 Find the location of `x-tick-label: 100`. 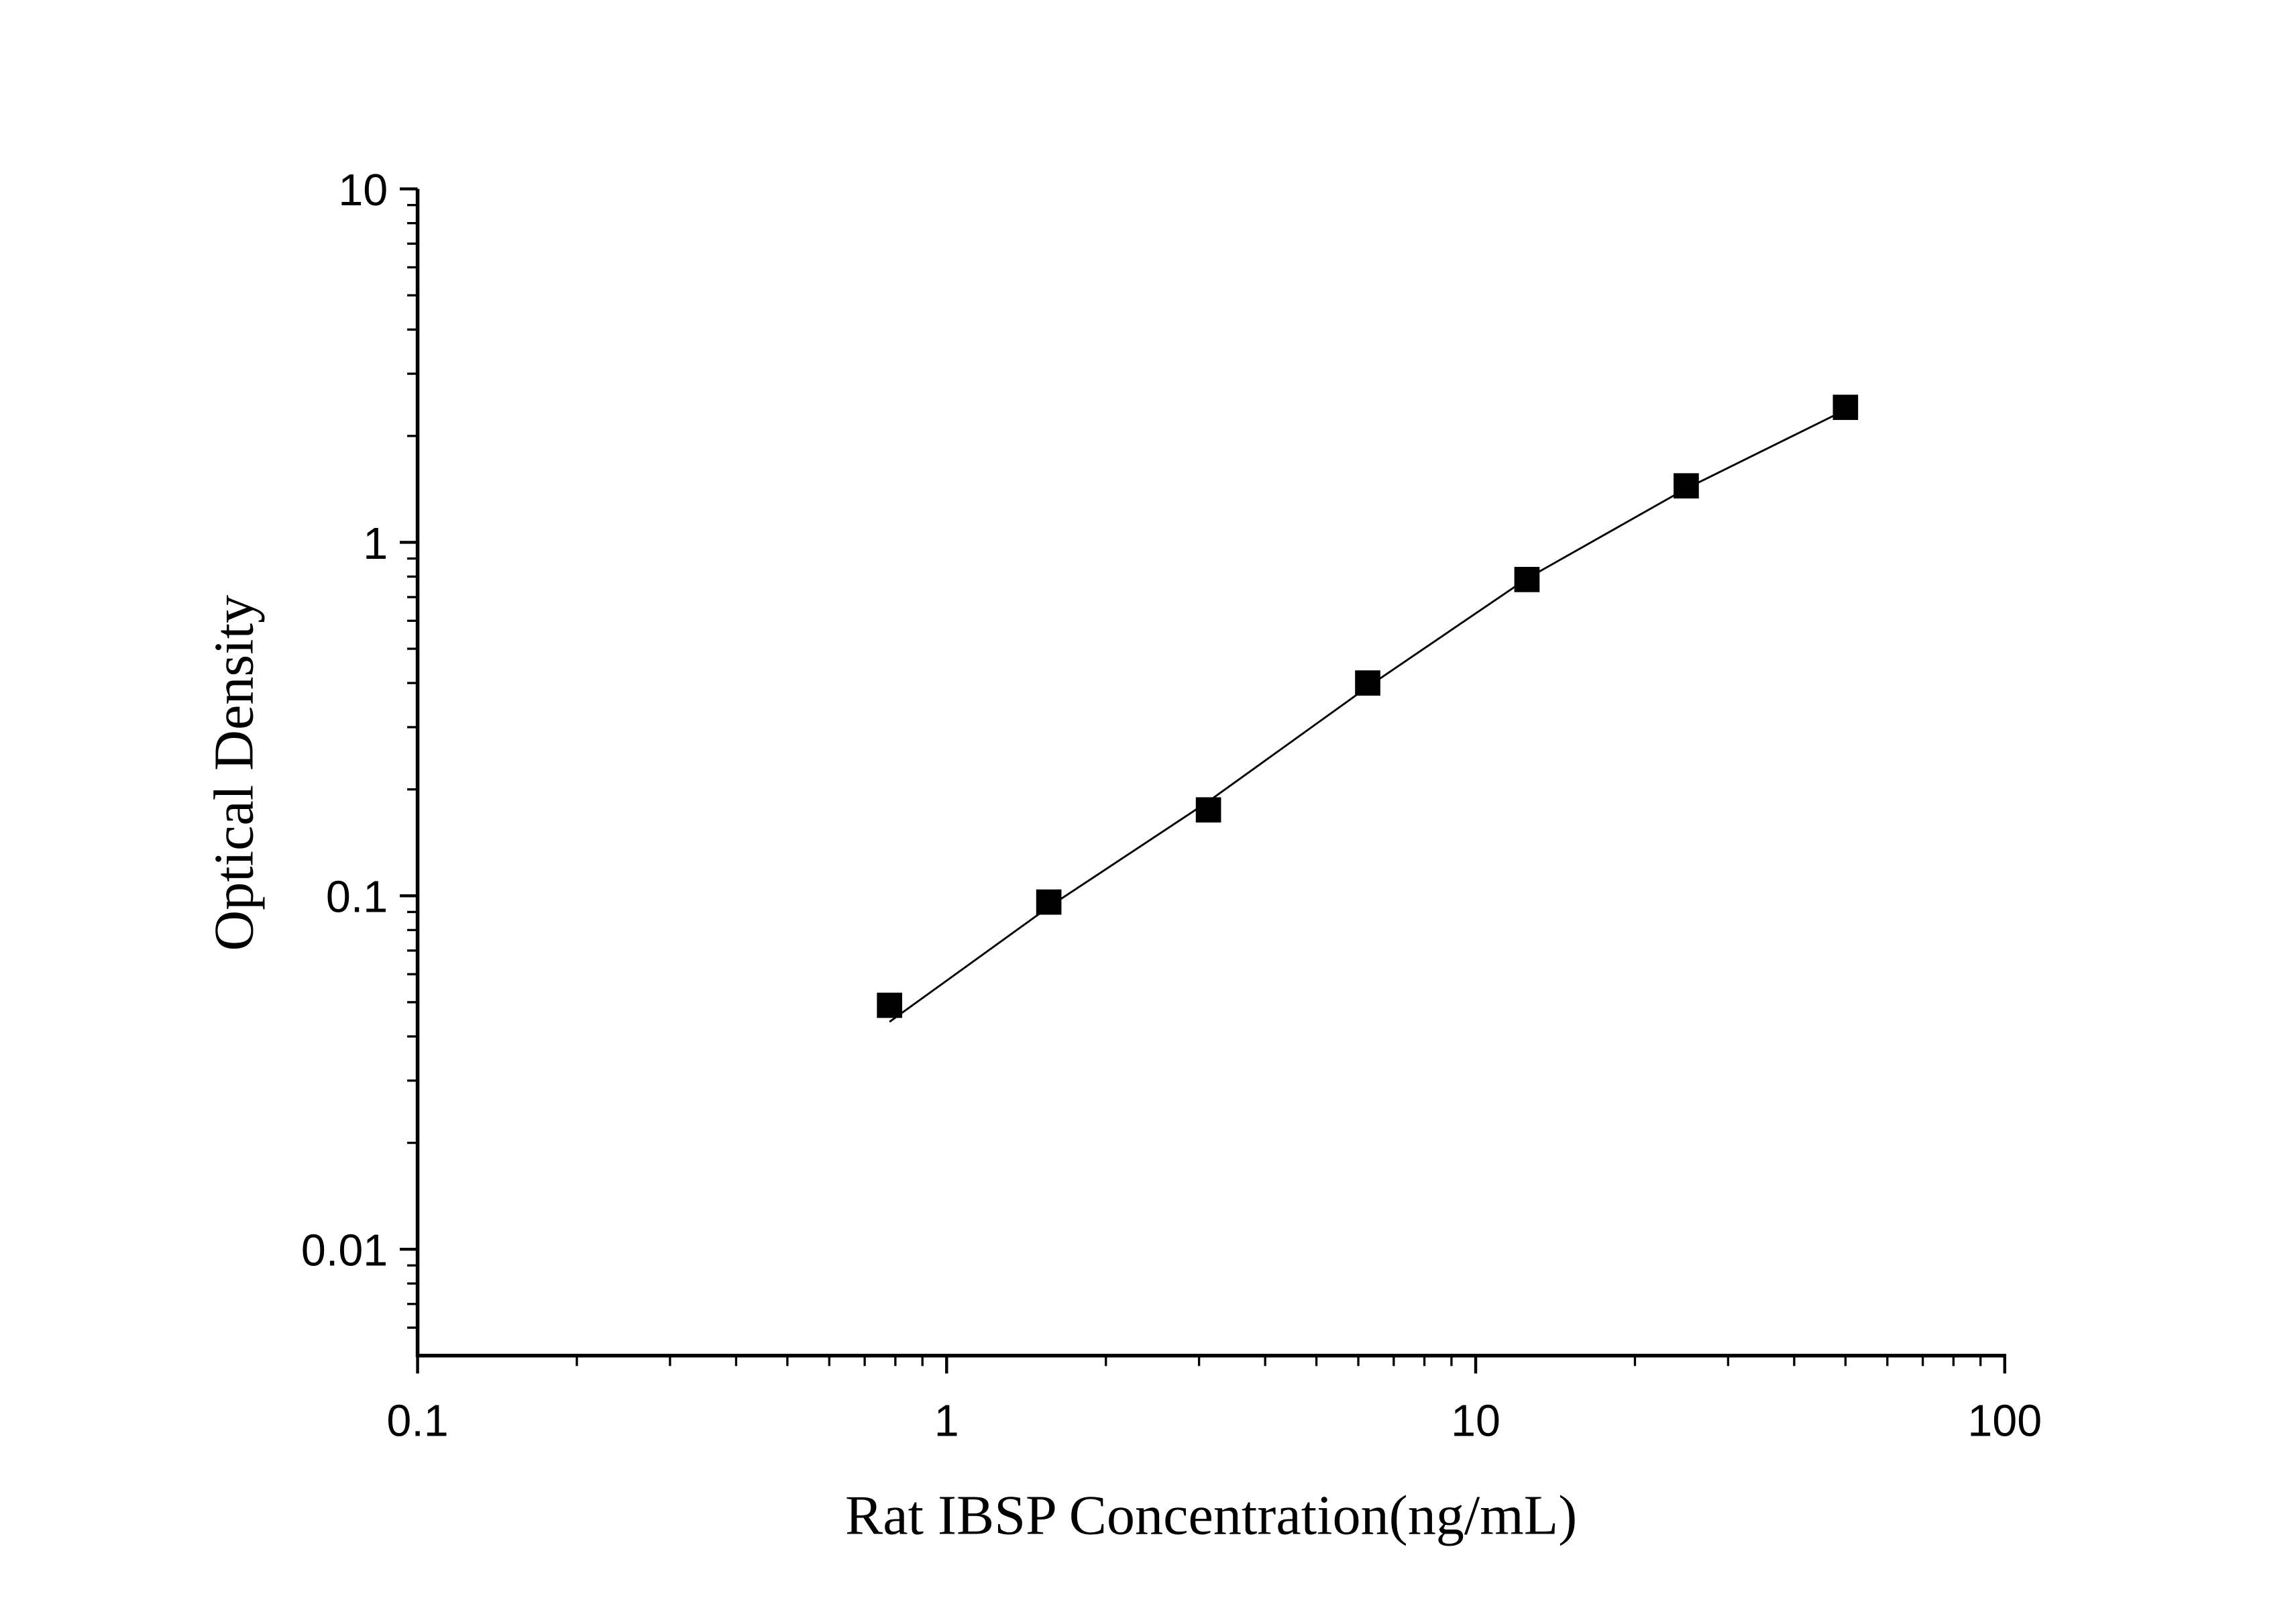

x-tick-label: 100 is located at coordinates (2004, 1421).